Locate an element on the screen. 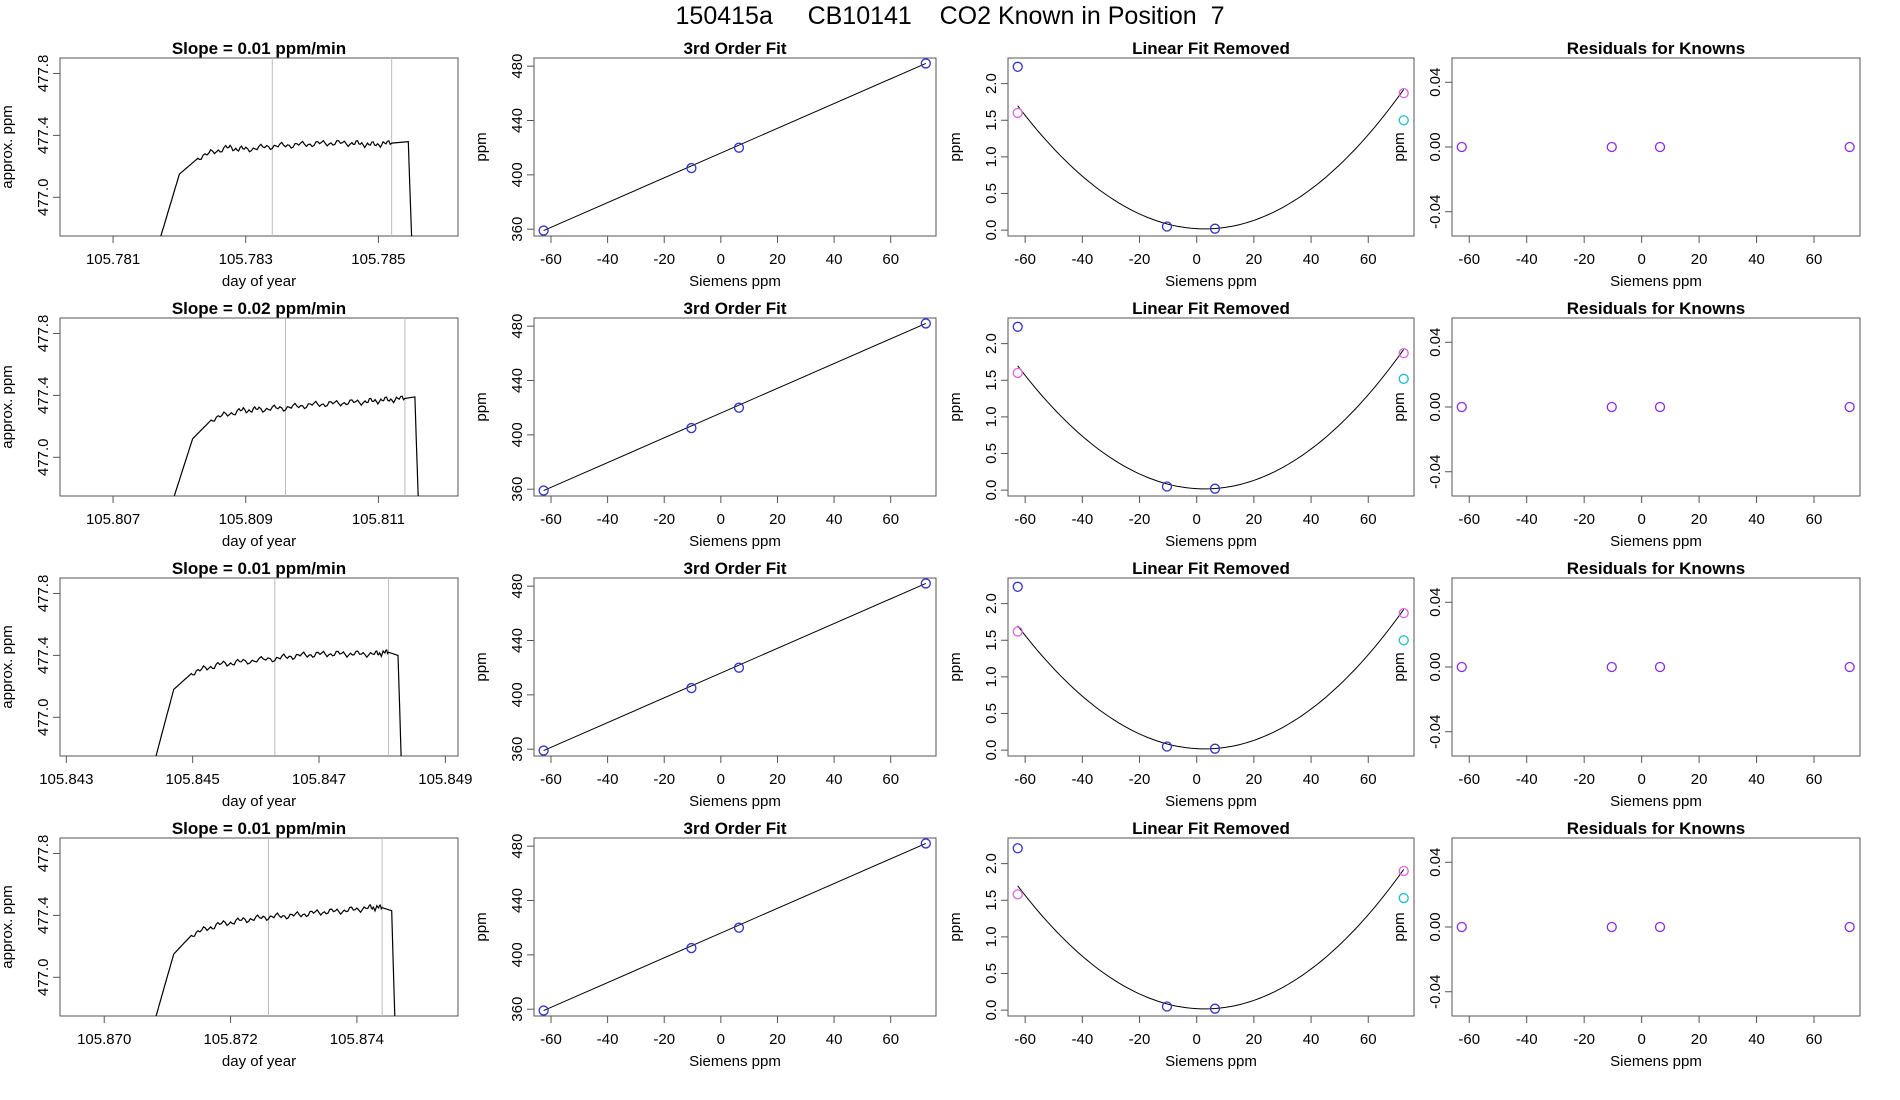 The height and width of the screenshot is (1100, 1900). y-tick-label: 1.5 is located at coordinates (991, 120).